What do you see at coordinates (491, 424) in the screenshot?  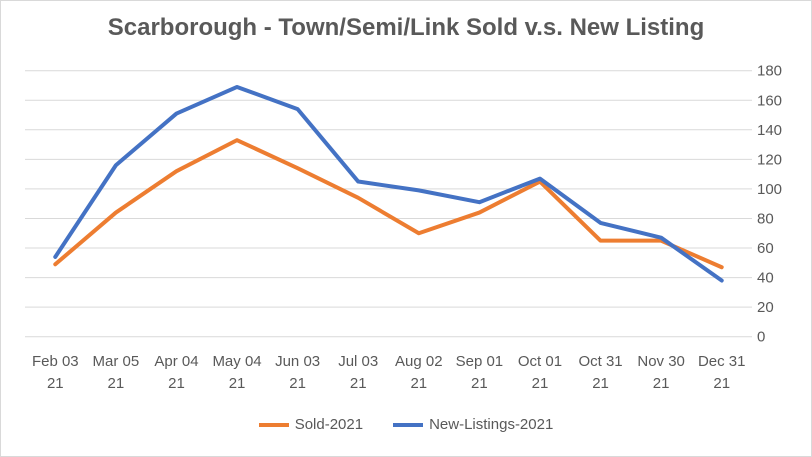 I see `legend-label-new-listings: New-Listings-2021` at bounding box center [491, 424].